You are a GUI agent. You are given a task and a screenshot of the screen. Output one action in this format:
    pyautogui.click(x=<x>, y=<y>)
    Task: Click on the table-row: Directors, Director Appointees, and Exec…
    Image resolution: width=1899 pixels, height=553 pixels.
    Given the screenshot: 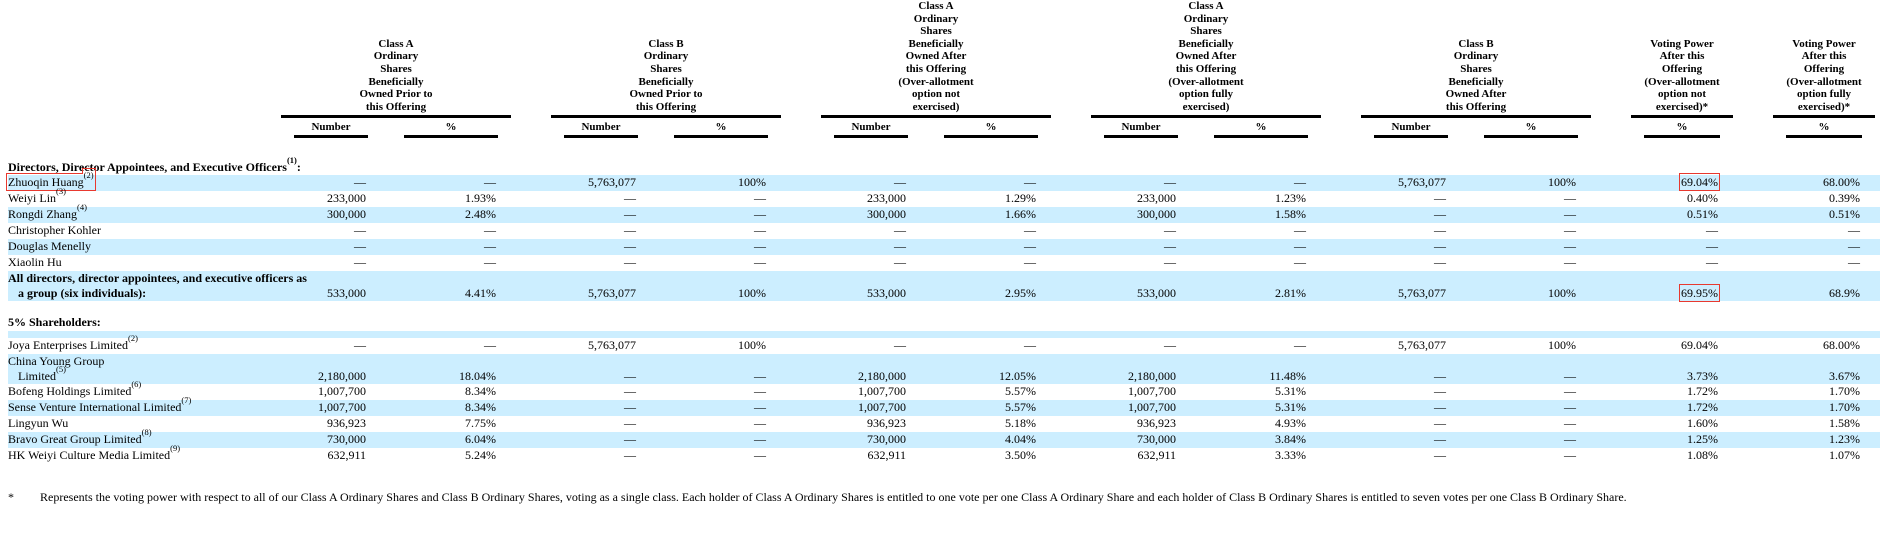 What is the action you would take?
    pyautogui.click(x=944, y=156)
    